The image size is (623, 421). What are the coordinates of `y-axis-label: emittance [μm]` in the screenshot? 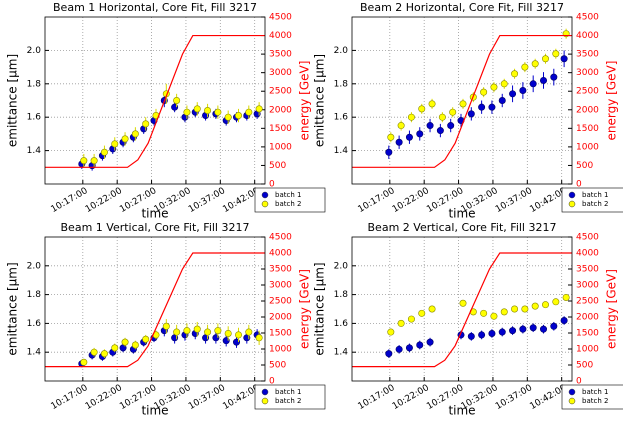 It's located at (320, 100).